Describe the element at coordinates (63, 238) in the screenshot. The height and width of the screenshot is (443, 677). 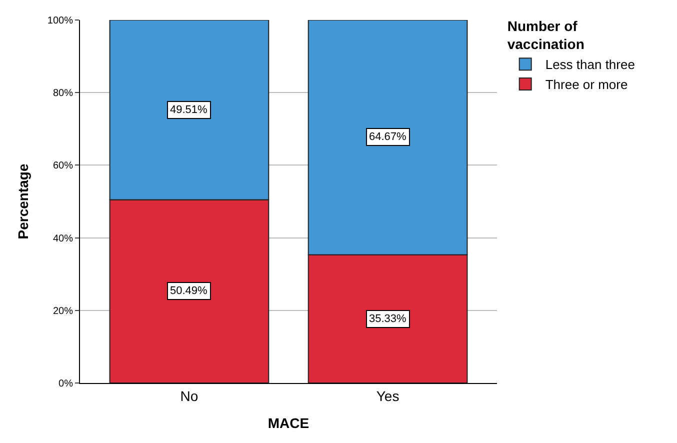
I see `y-tick-label: 40%` at that location.